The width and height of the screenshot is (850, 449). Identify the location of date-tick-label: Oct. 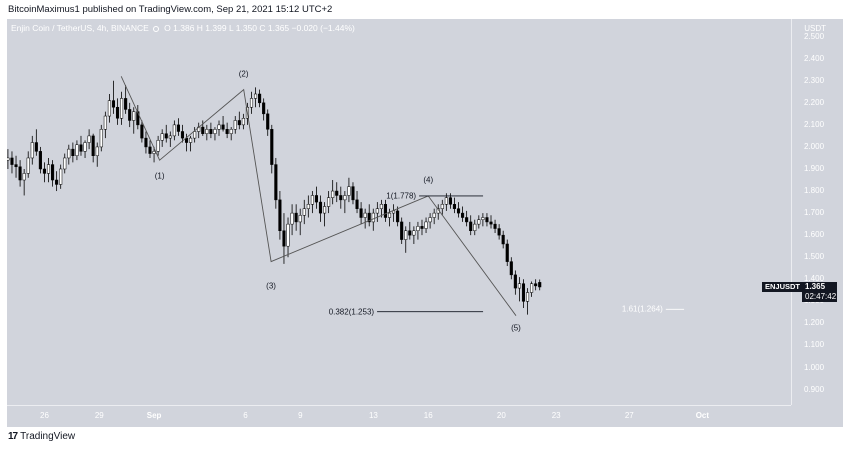
(702, 415).